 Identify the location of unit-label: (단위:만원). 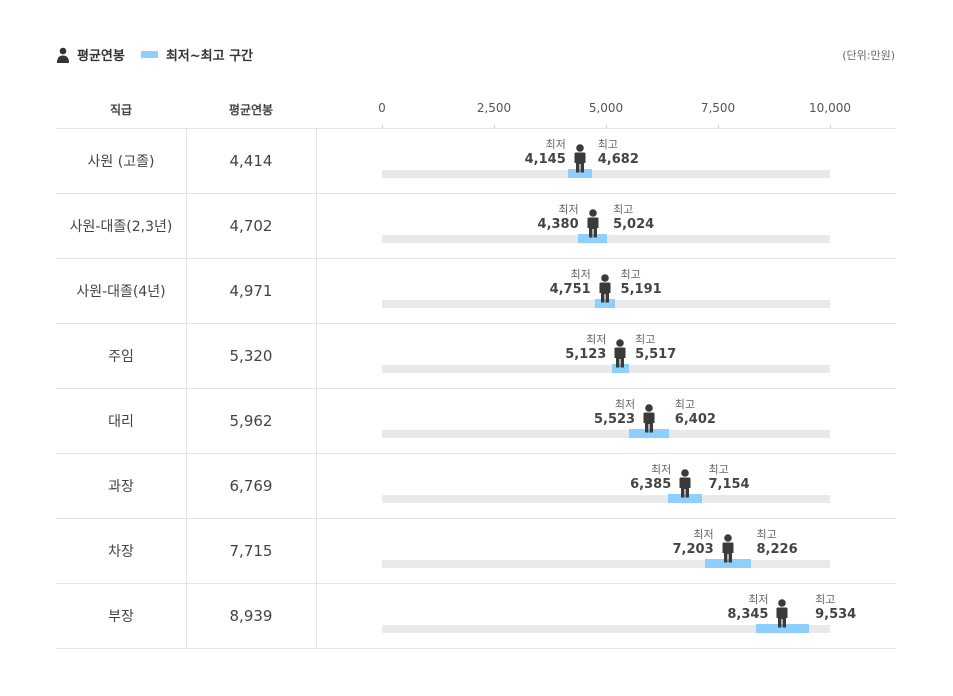
(868, 55).